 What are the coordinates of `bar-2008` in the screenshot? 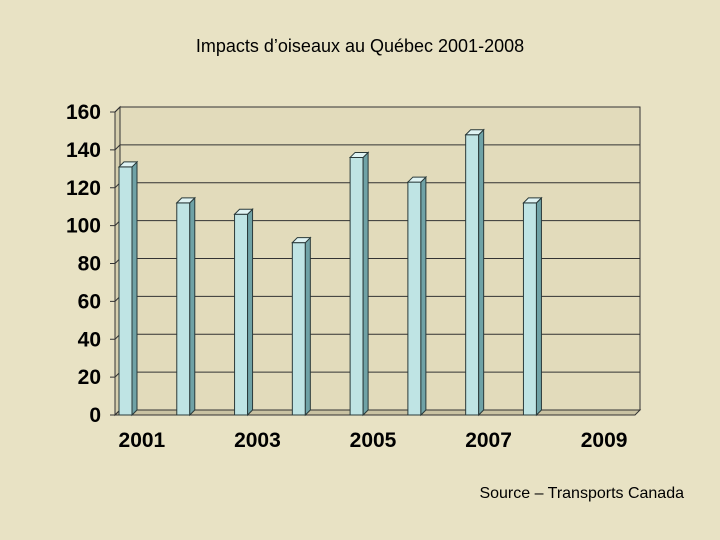 It's located at (532, 306).